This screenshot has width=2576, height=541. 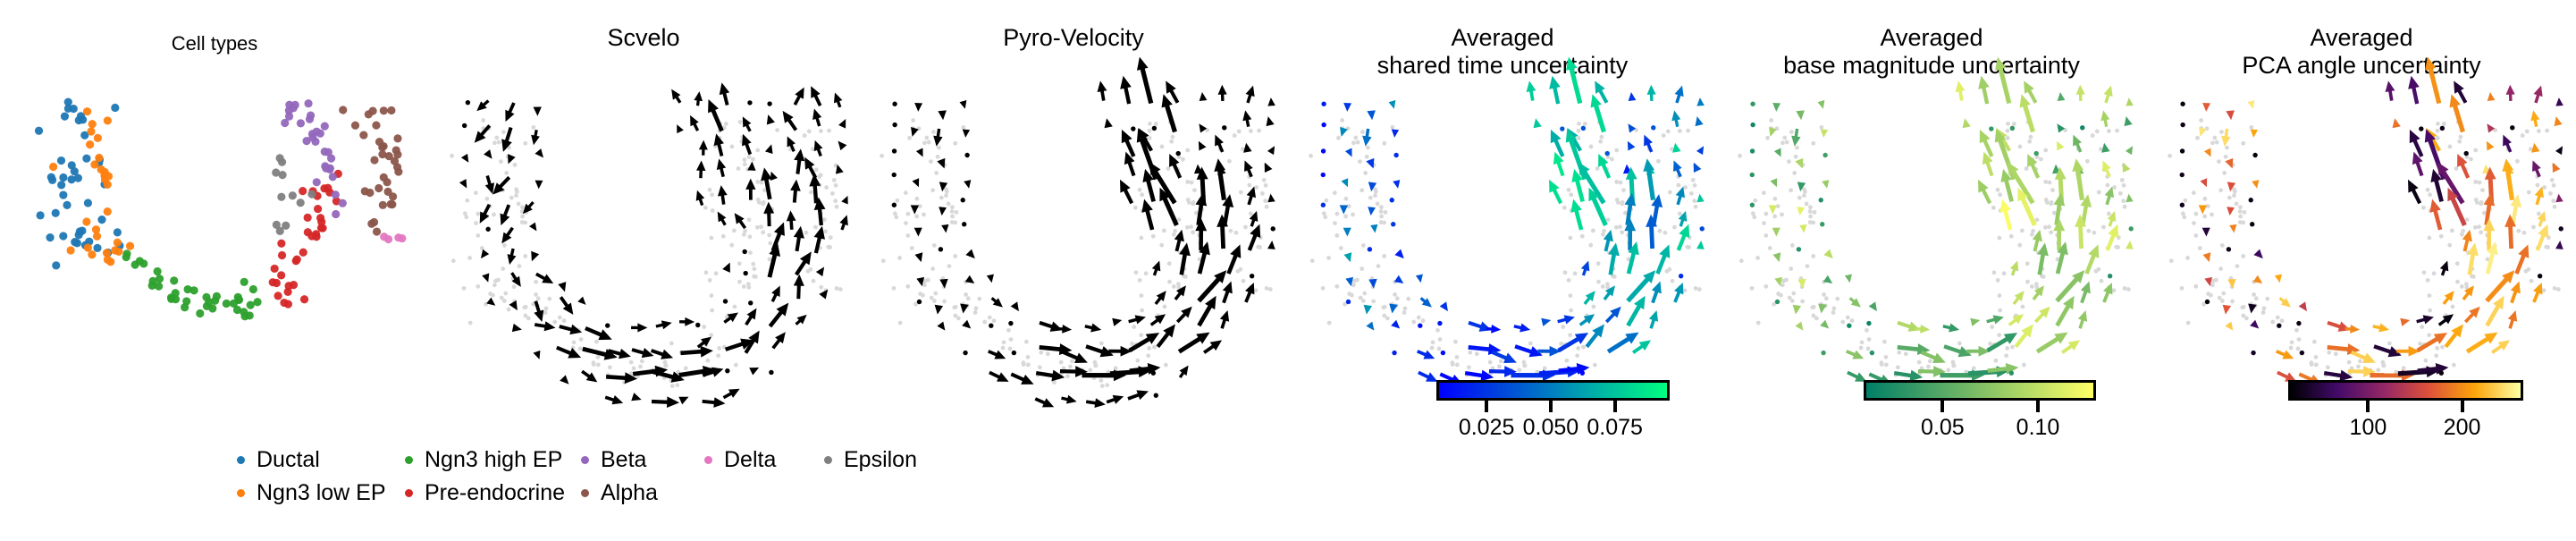 I want to click on panel-title-line1: Pyro-Velocity, so click(x=1074, y=37).